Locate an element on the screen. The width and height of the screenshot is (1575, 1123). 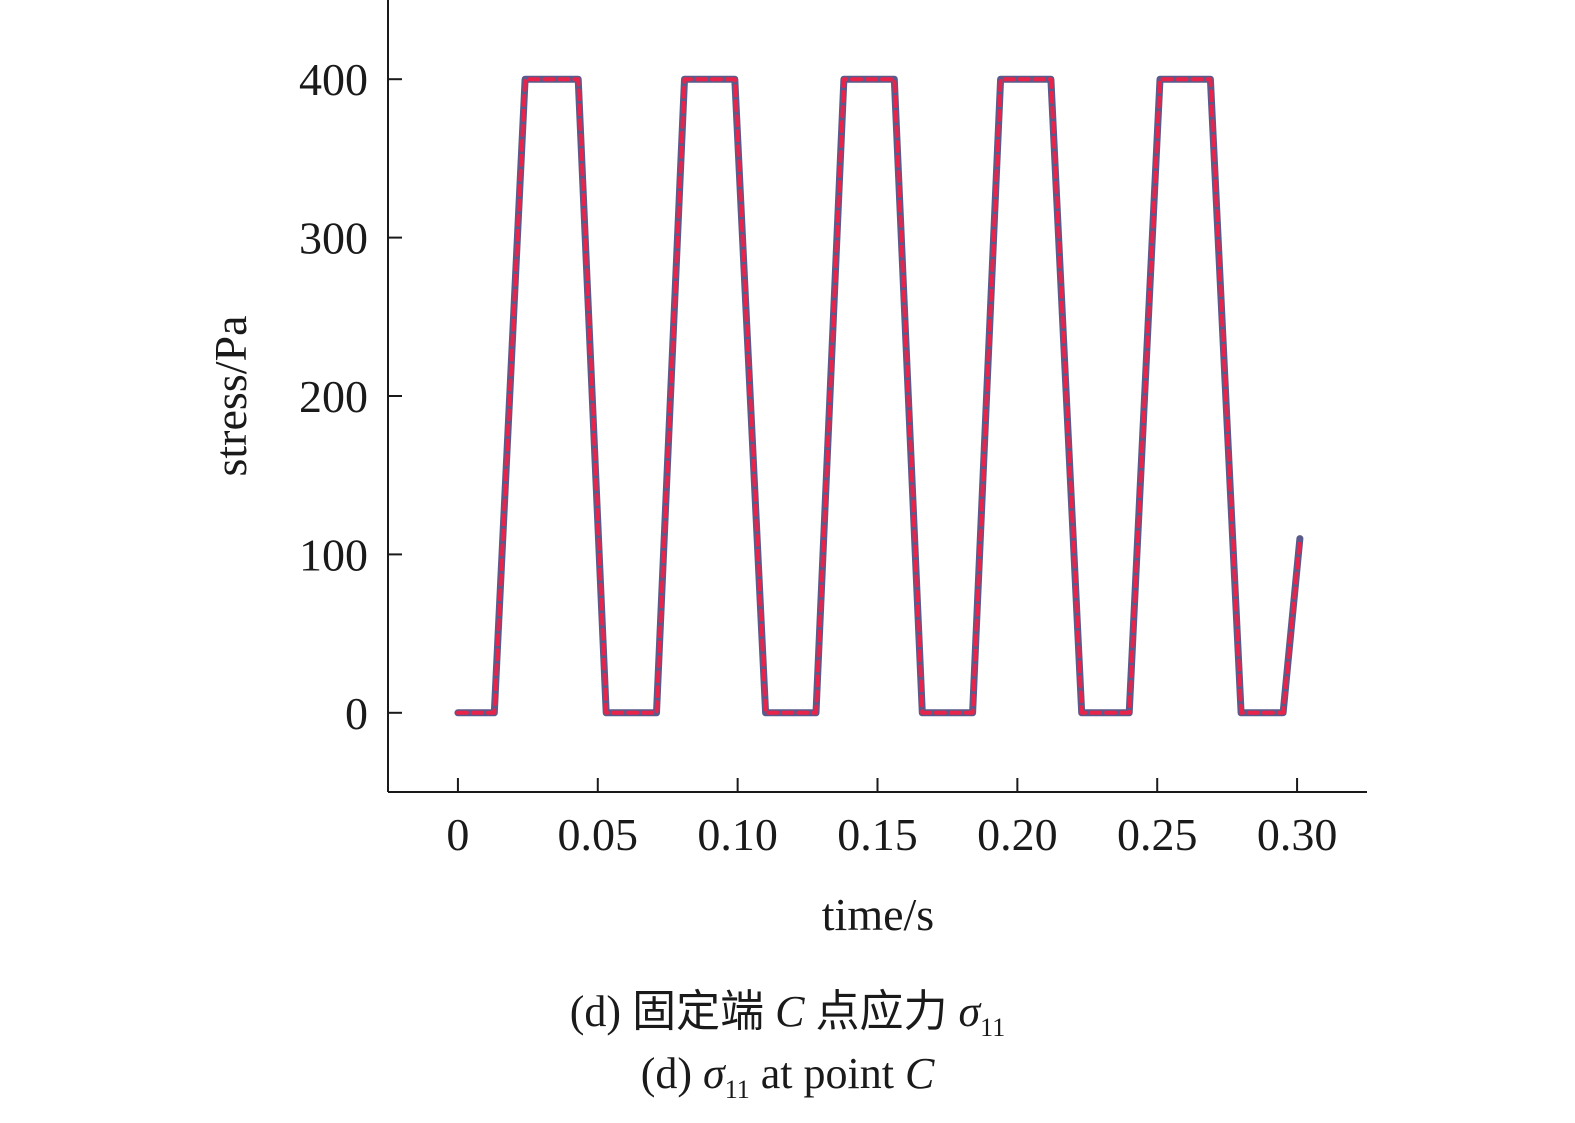
y-tick-label: 0 is located at coordinates (356, 713).